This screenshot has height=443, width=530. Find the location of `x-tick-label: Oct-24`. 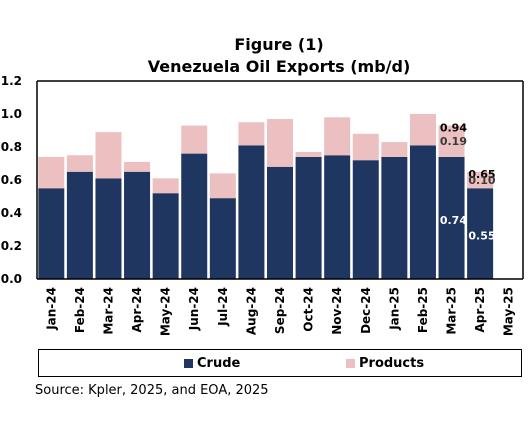

x-tick-label: Oct-24 is located at coordinates (309, 309).